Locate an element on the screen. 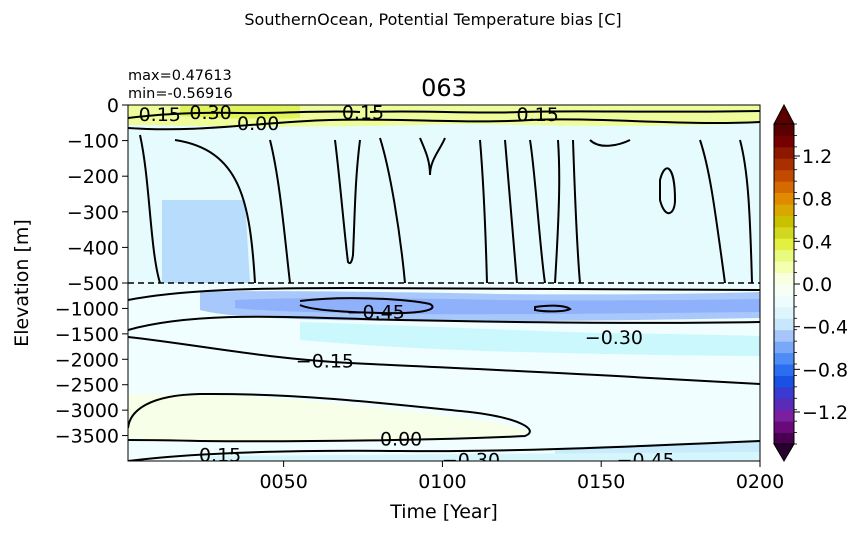  fill-upper-cool is located at coordinates (206, 241).